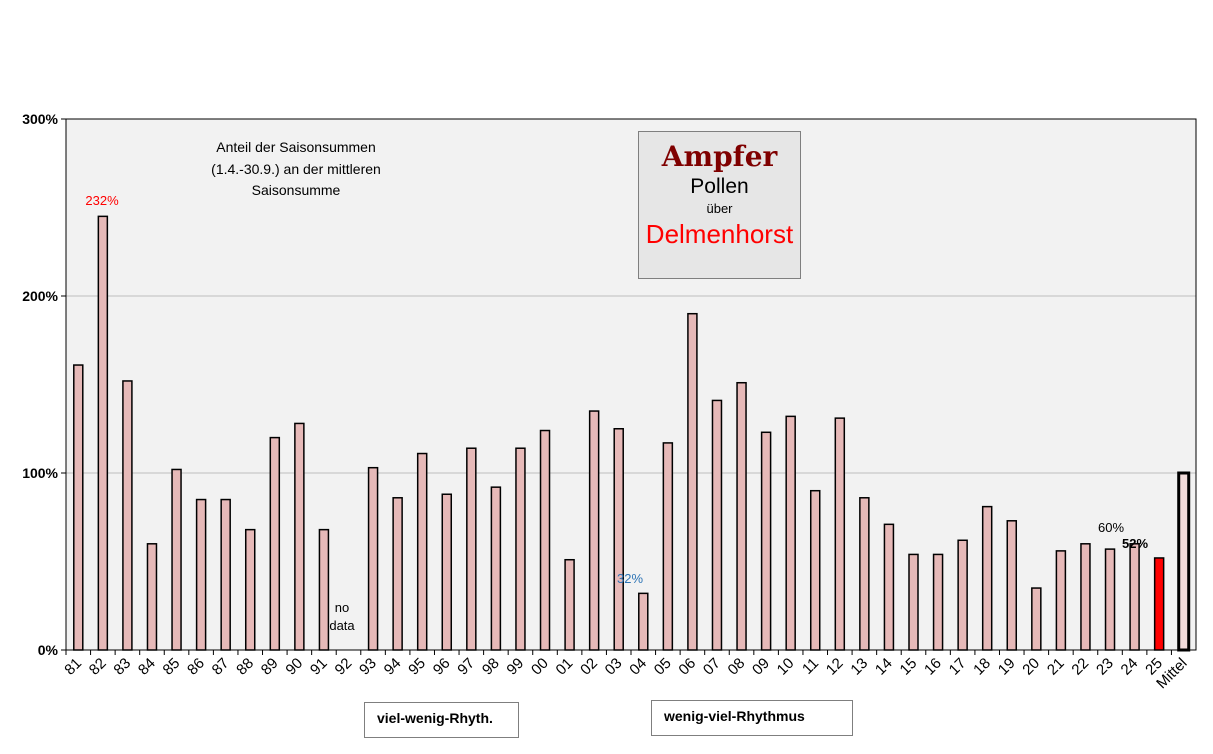 Image resolution: width=1213 pixels, height=754 pixels. Describe the element at coordinates (540, 667) in the screenshot. I see `x-tick-label-00: 00` at that location.